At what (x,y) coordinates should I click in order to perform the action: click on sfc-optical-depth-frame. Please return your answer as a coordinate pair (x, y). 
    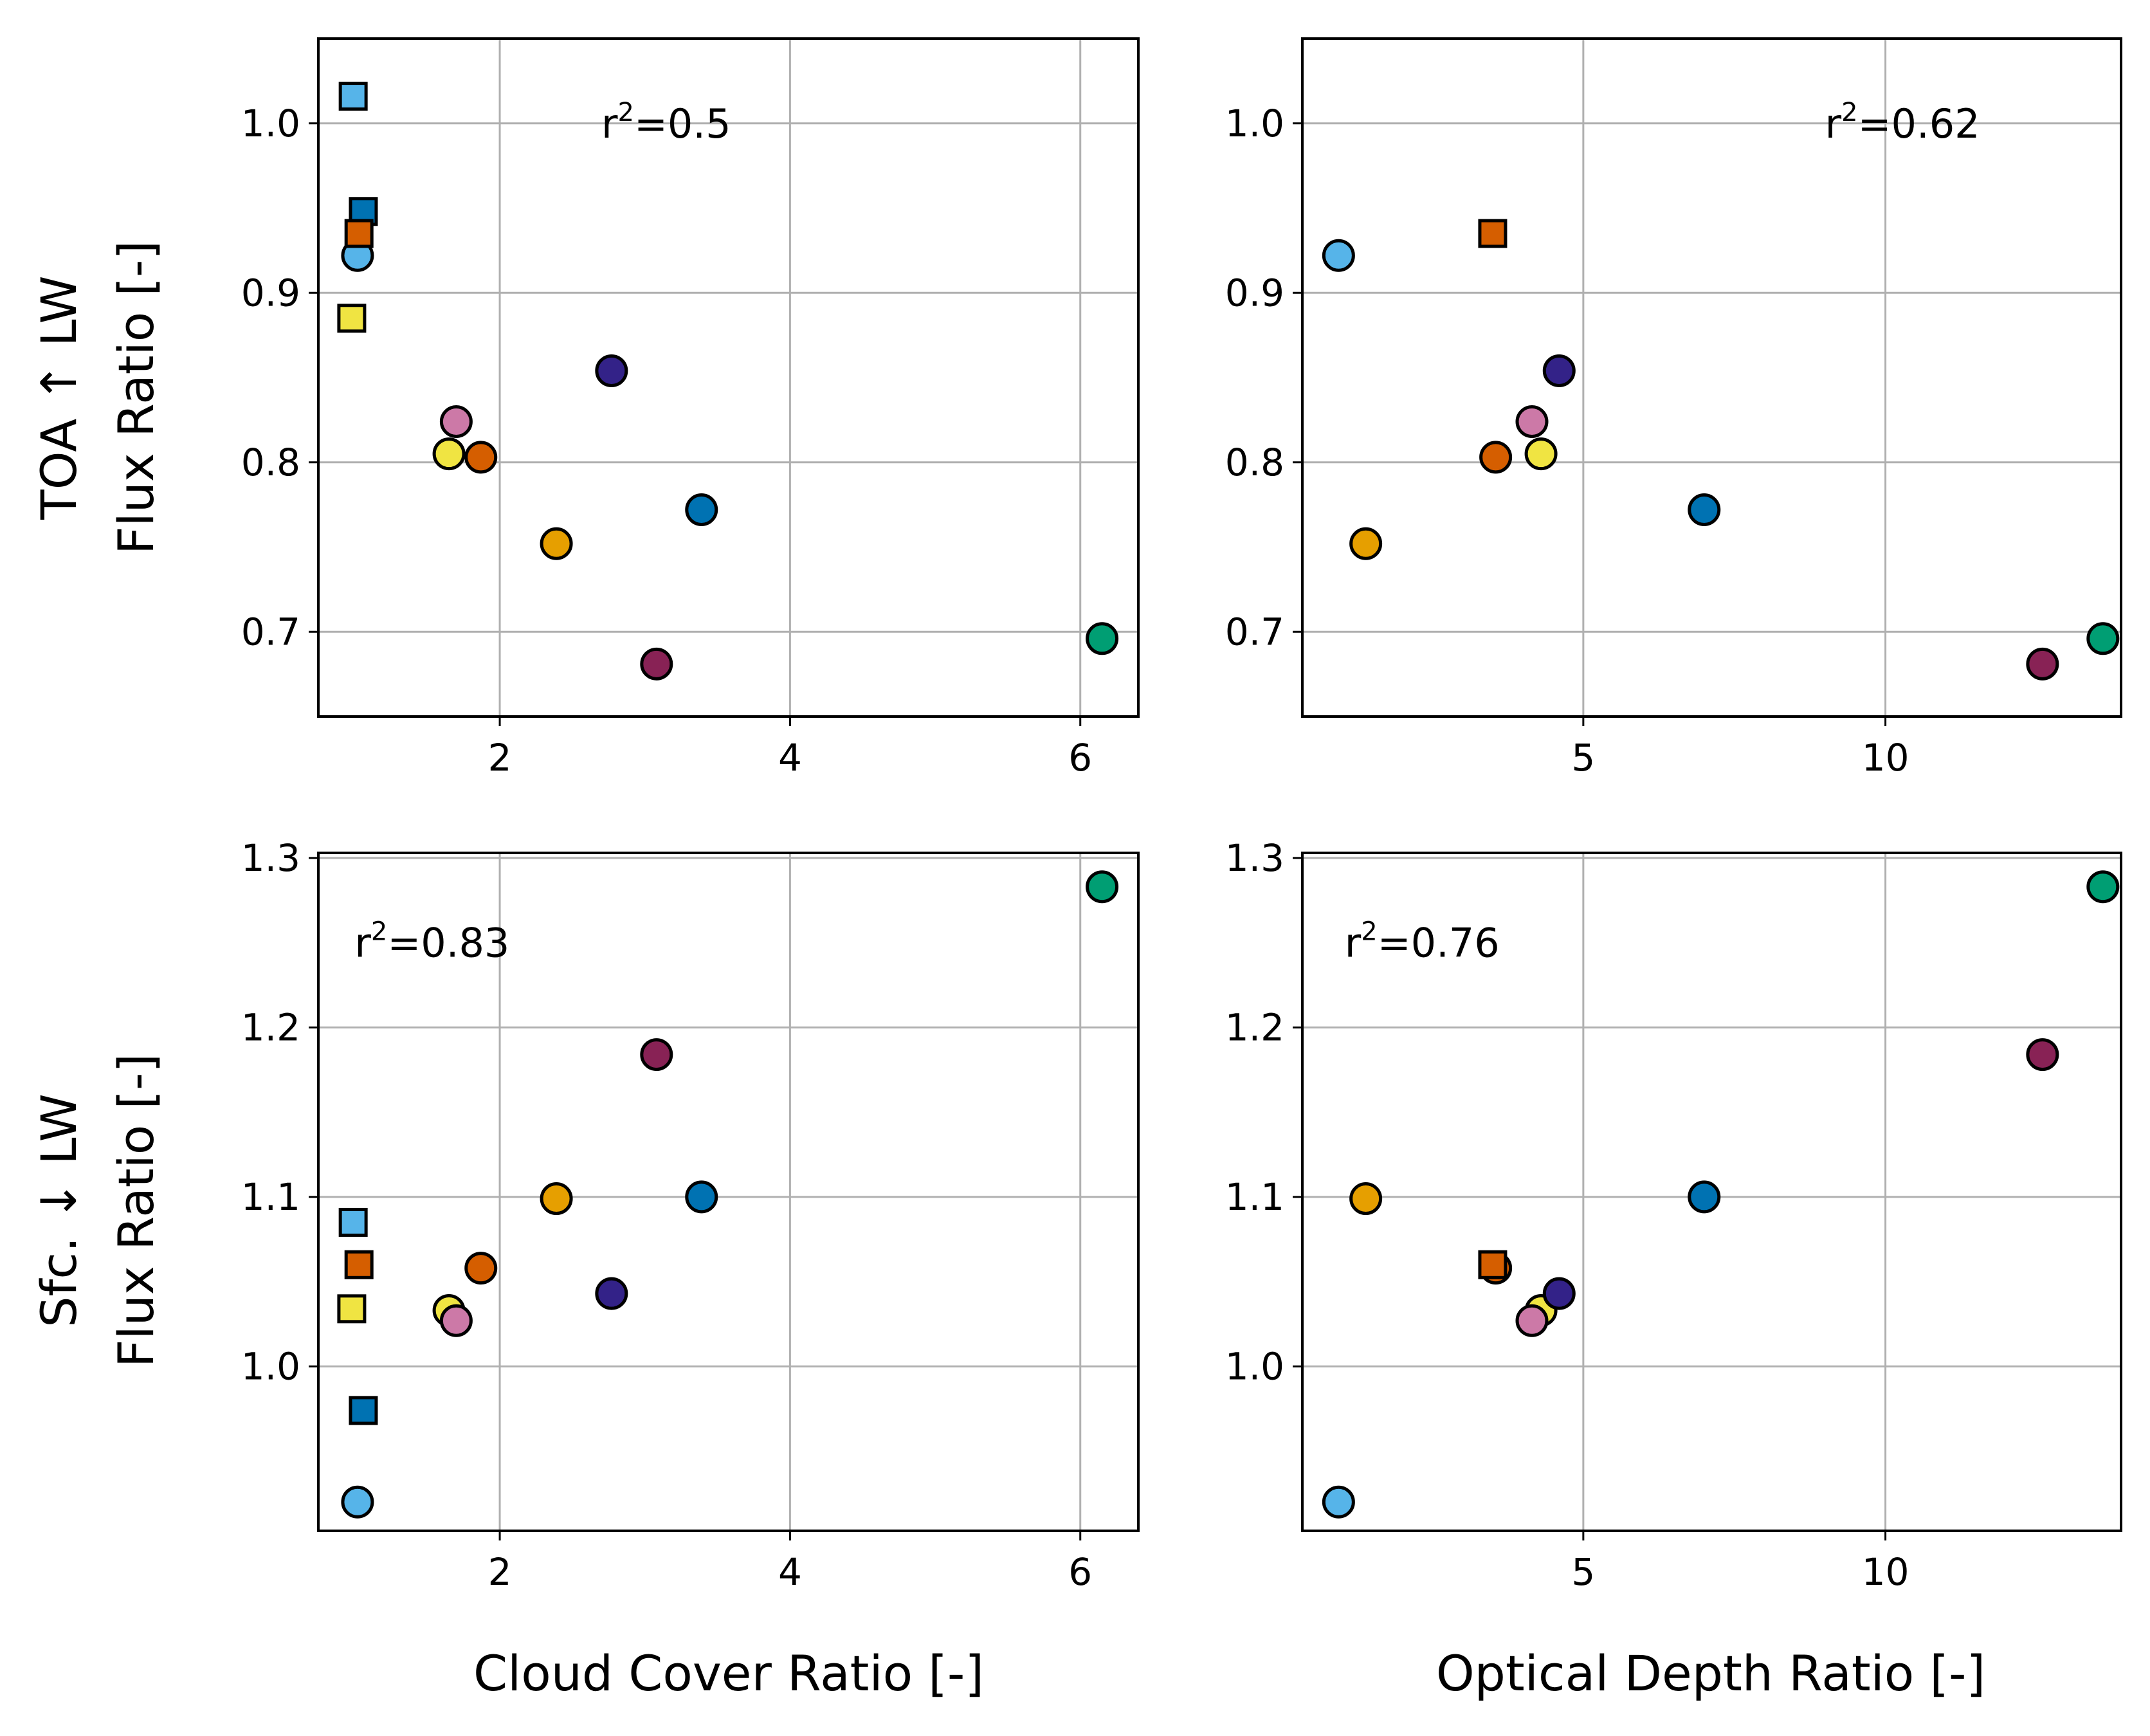
    Looking at the image, I should click on (1711, 1192).